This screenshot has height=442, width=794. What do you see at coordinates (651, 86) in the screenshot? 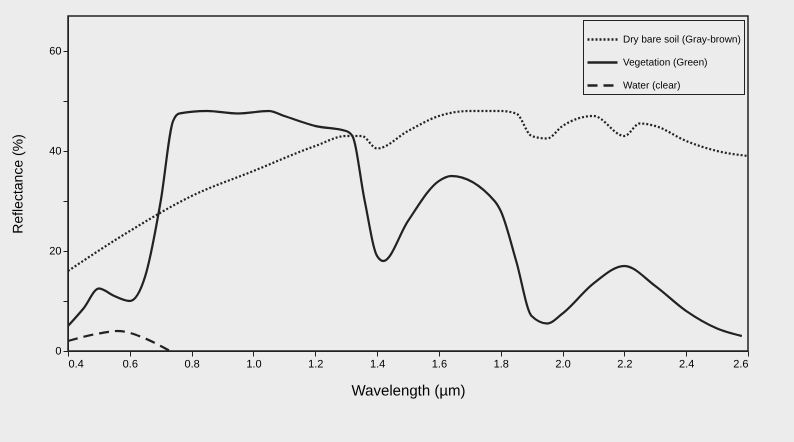
I see `legend-label: Water (clear)` at bounding box center [651, 86].